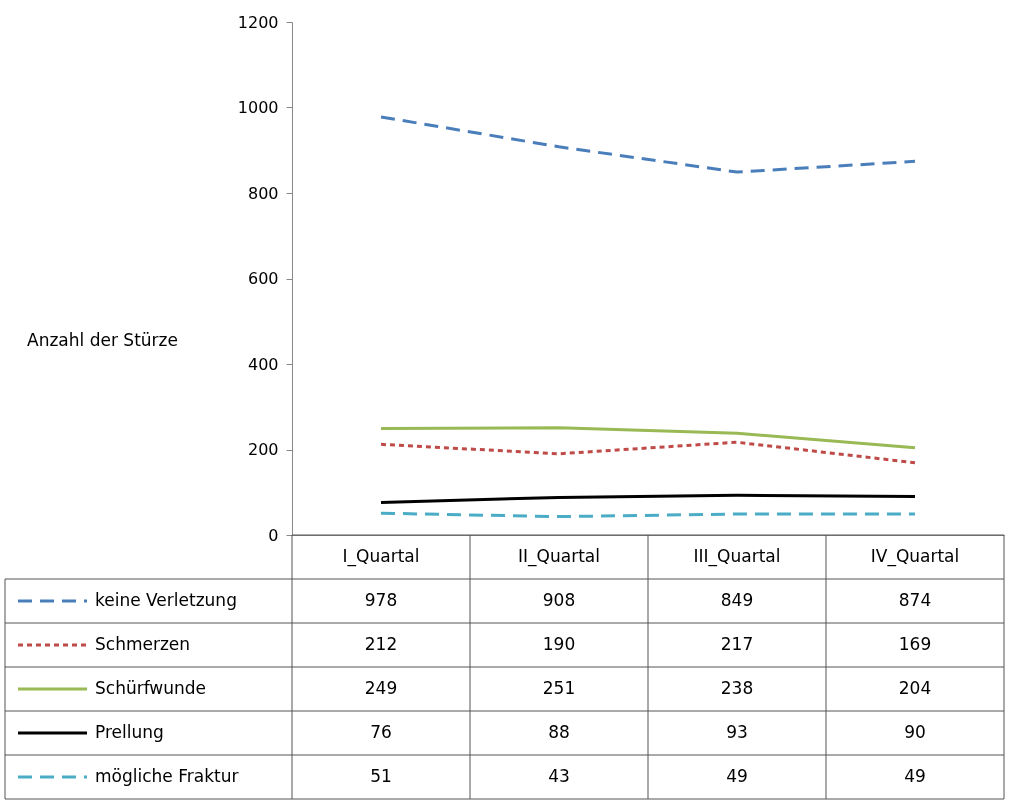  I want to click on data-label: 43, so click(559, 776).